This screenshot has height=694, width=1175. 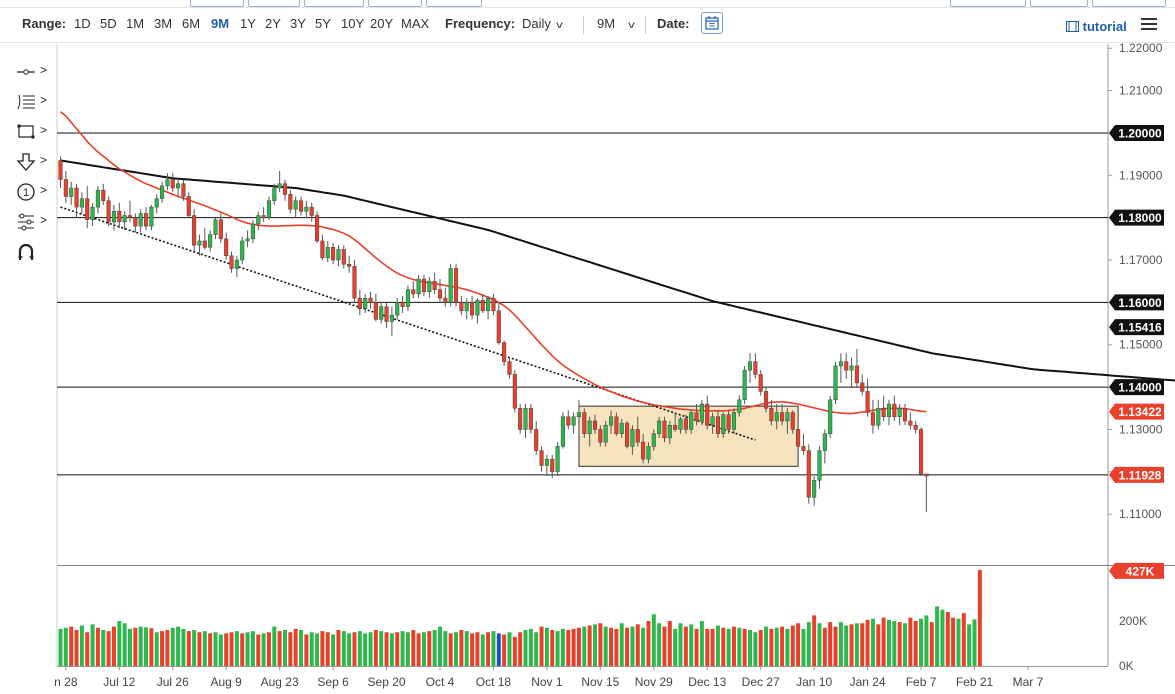 What do you see at coordinates (353, 23) in the screenshot?
I see `range-button-10y: 10Y` at bounding box center [353, 23].